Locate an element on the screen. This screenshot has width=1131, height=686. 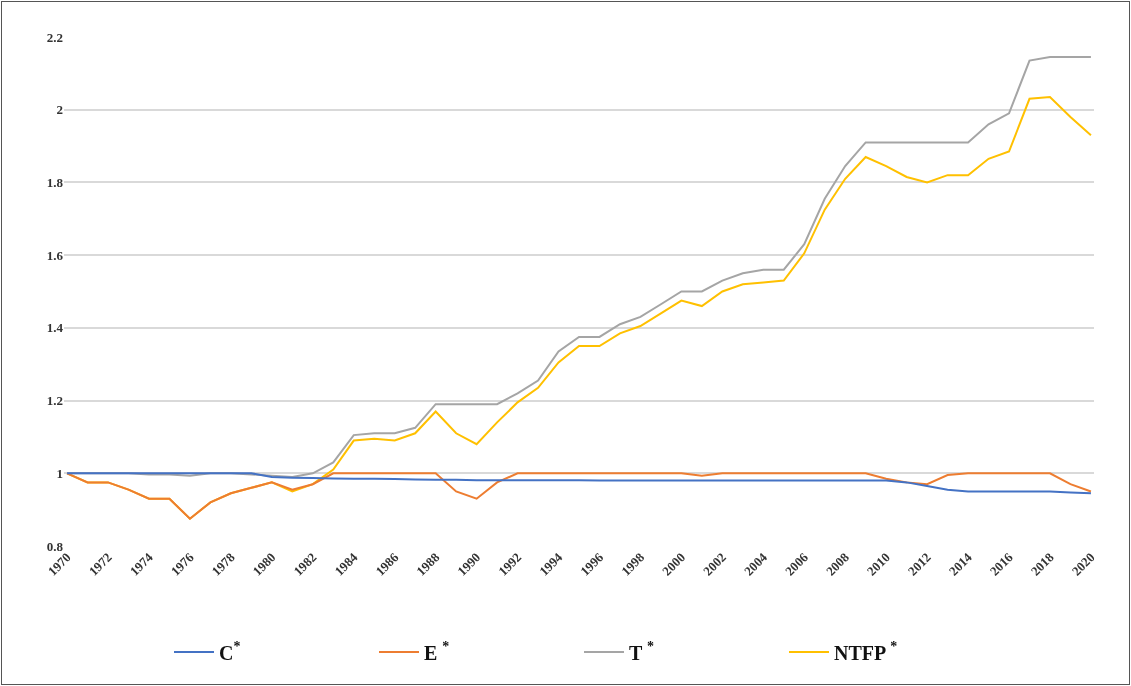
legend-label: NTFP $^{*}$ is located at coordinates (866, 651).